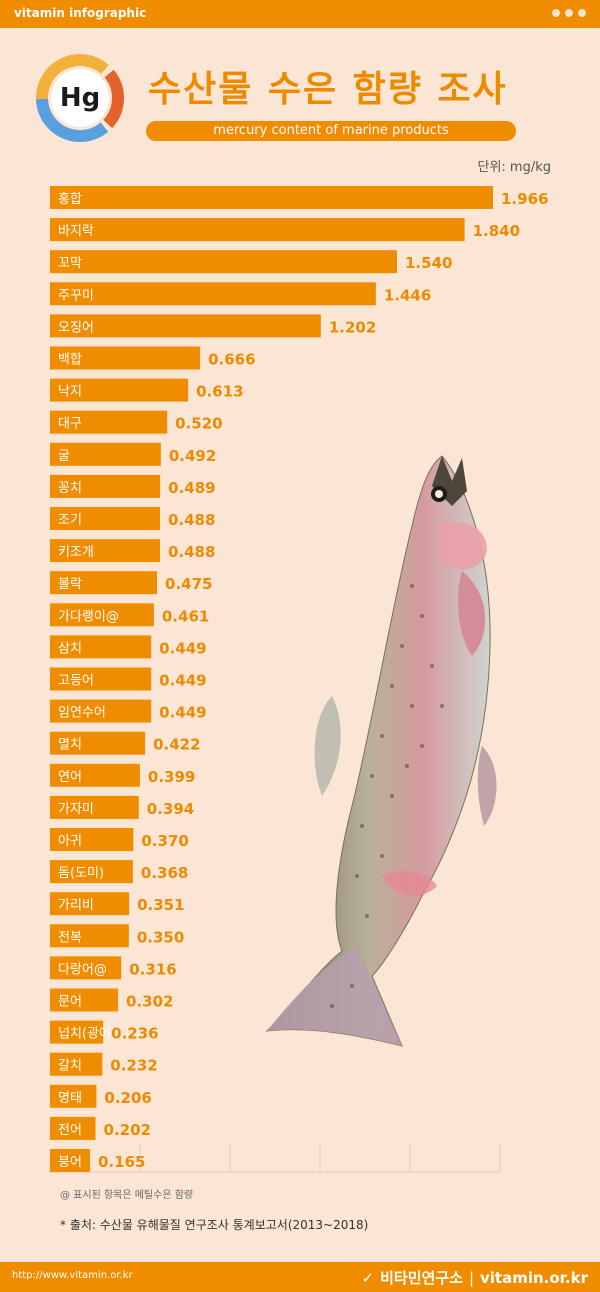 The width and height of the screenshot is (600, 1292). Describe the element at coordinates (70, 648) in the screenshot. I see `bar-category-label: 삼치` at that location.